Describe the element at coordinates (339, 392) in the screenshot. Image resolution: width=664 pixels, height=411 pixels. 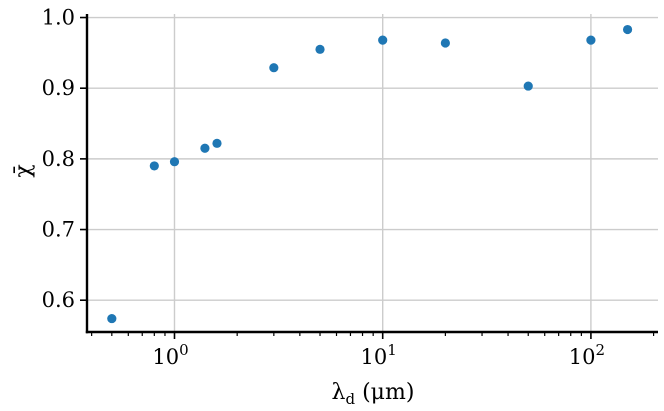
I see `x-axis-label-symbol: λ` at that location.